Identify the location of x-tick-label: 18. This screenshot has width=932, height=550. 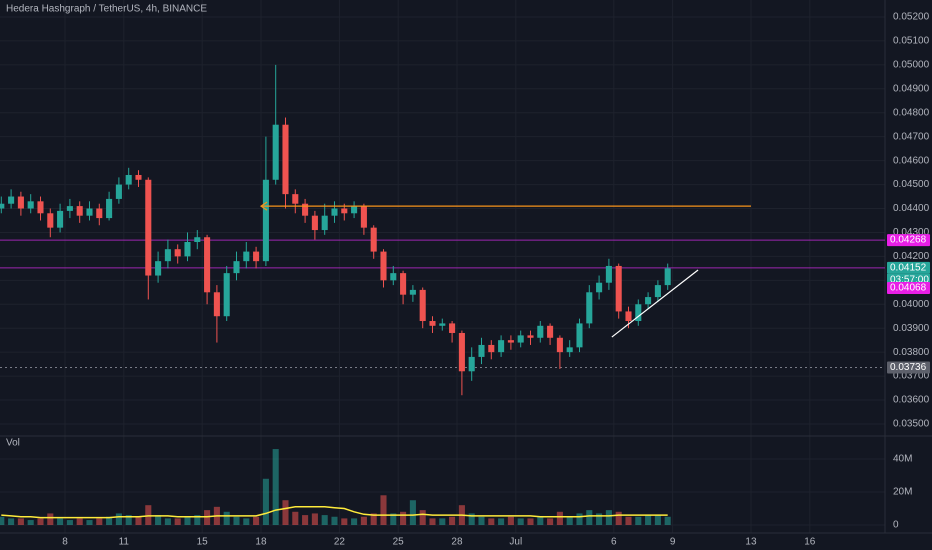
(261, 542).